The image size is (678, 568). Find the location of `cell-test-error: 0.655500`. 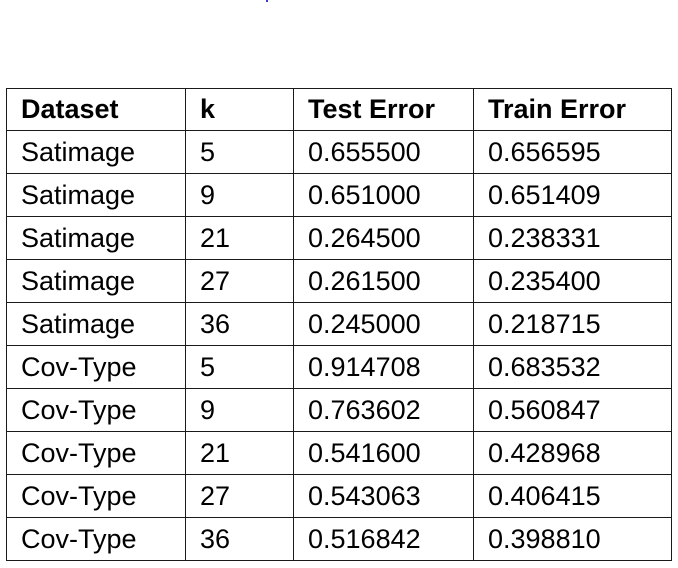

cell-test-error: 0.655500 is located at coordinates (383, 152).